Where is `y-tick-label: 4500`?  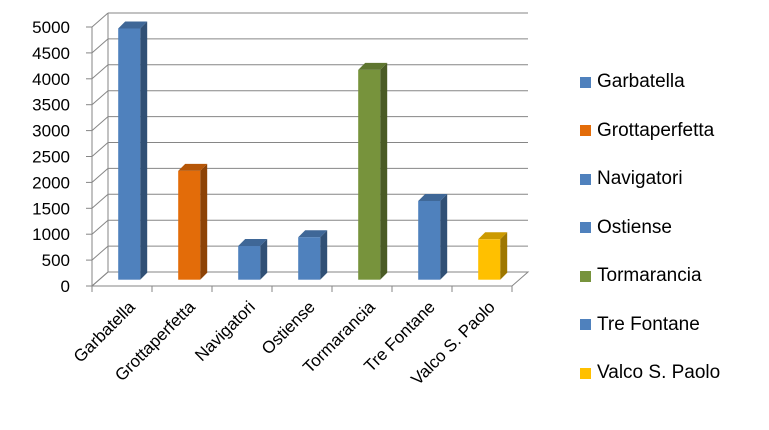 y-tick-label: 4500 is located at coordinates (51, 53).